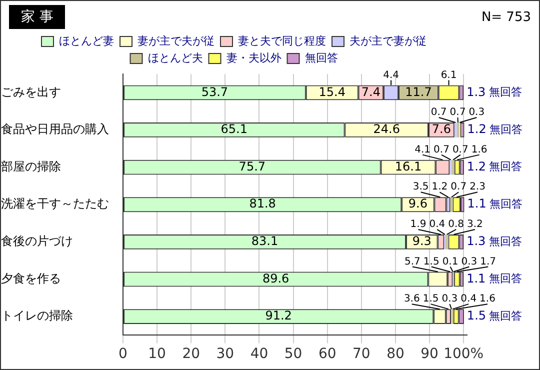  What do you see at coordinates (412, 299) in the screenshot?
I see `data-label: 3.6` at bounding box center [412, 299].